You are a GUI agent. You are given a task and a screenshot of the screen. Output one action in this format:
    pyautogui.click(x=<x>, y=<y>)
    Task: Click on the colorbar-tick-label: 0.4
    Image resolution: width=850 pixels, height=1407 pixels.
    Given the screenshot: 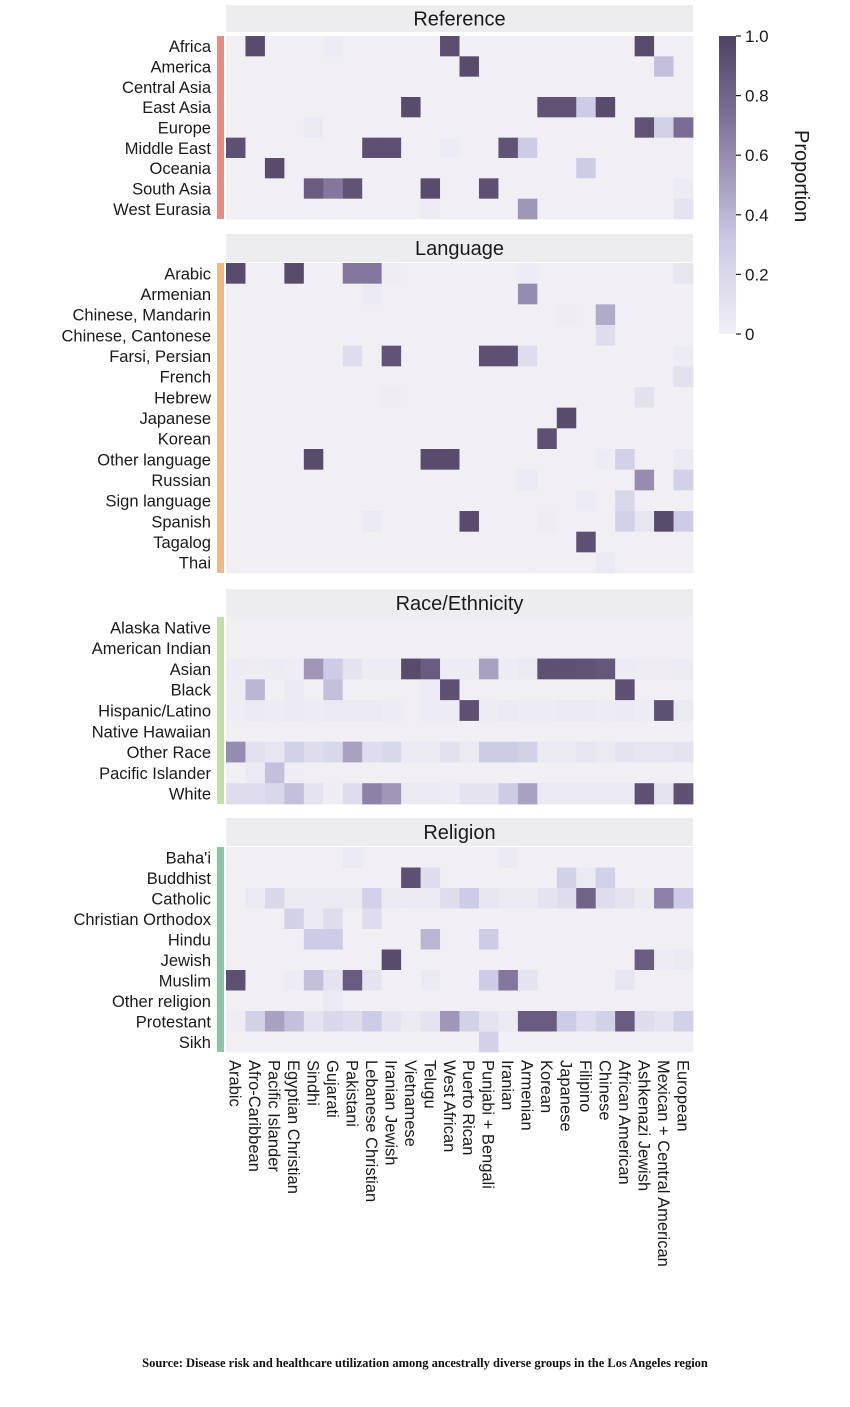 What is the action you would take?
    pyautogui.click(x=757, y=215)
    